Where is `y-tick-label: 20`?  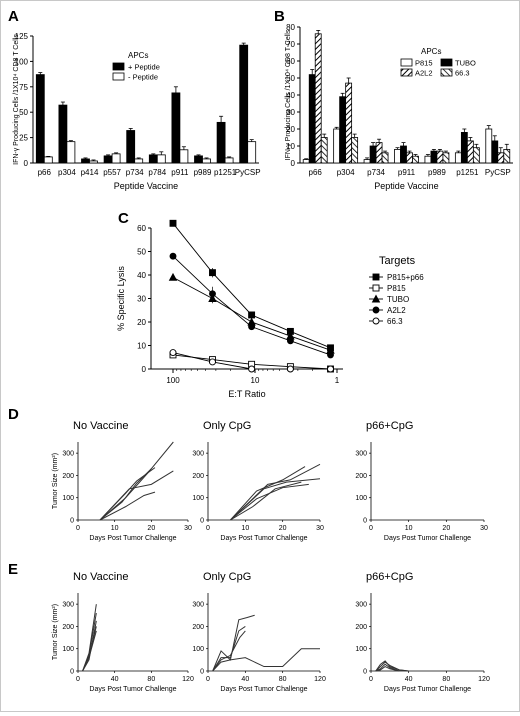 y-tick-label: 20 is located at coordinates (290, 129).